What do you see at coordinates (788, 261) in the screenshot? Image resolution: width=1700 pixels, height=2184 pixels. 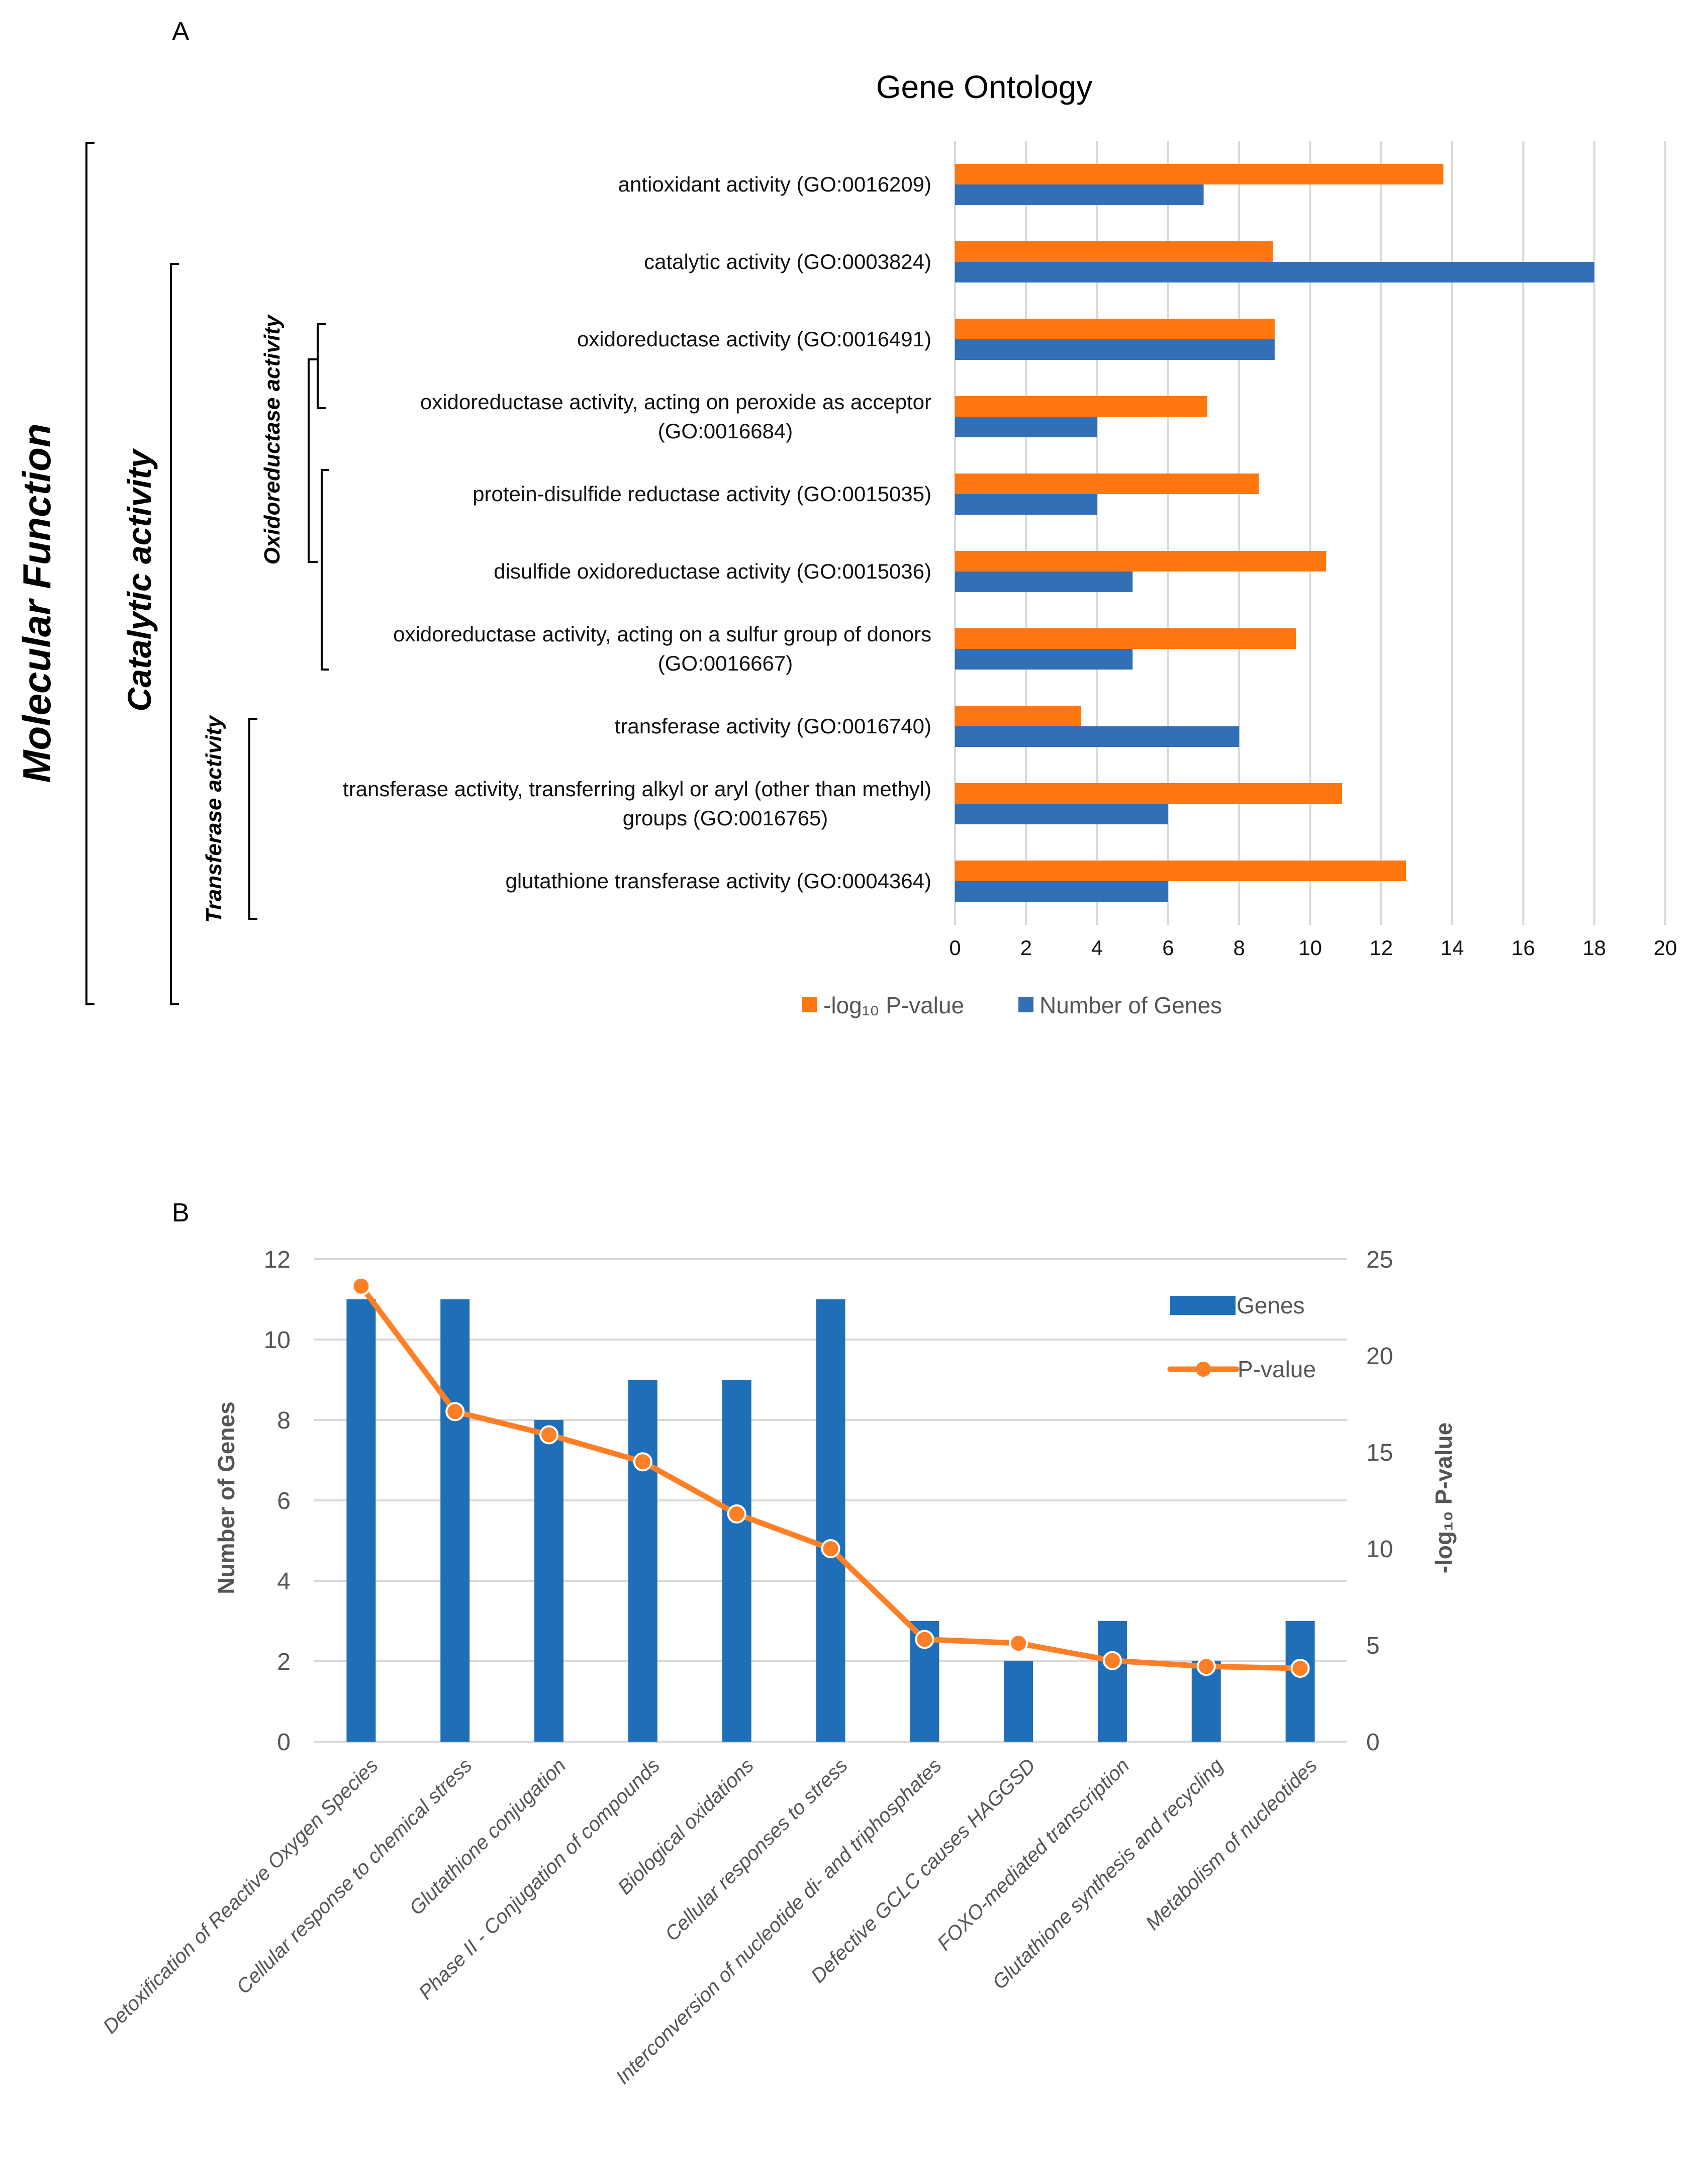 I see `category-label: catalytic activity (GO:0003824)` at bounding box center [788, 261].